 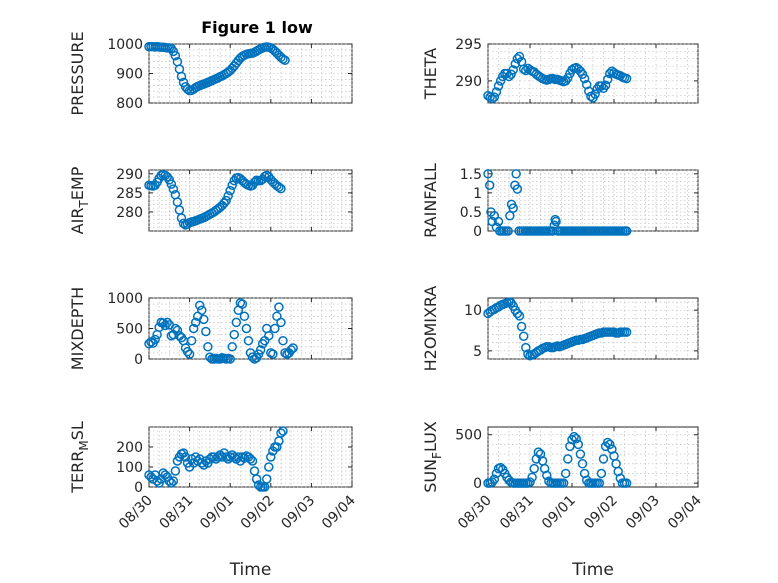 What do you see at coordinates (77, 472) in the screenshot?
I see `y-axis-label-part: TERR` at bounding box center [77, 472].